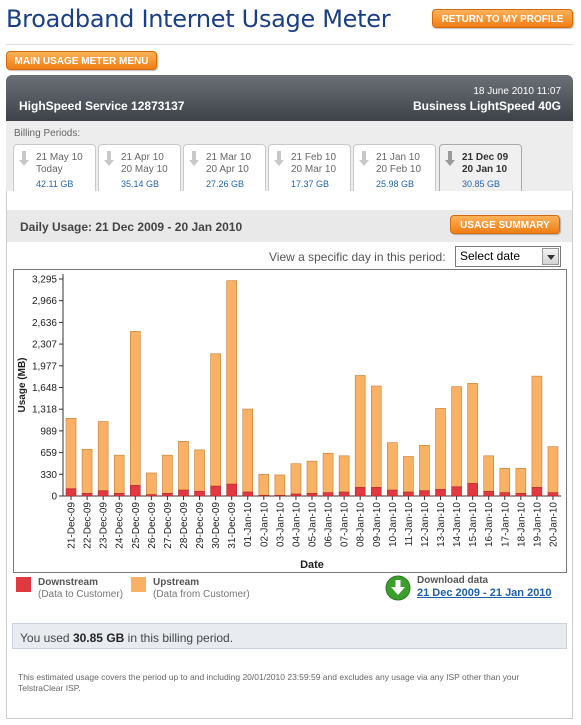 This screenshot has width=581, height=725. I want to click on chevron-down-icon, so click(550, 256).